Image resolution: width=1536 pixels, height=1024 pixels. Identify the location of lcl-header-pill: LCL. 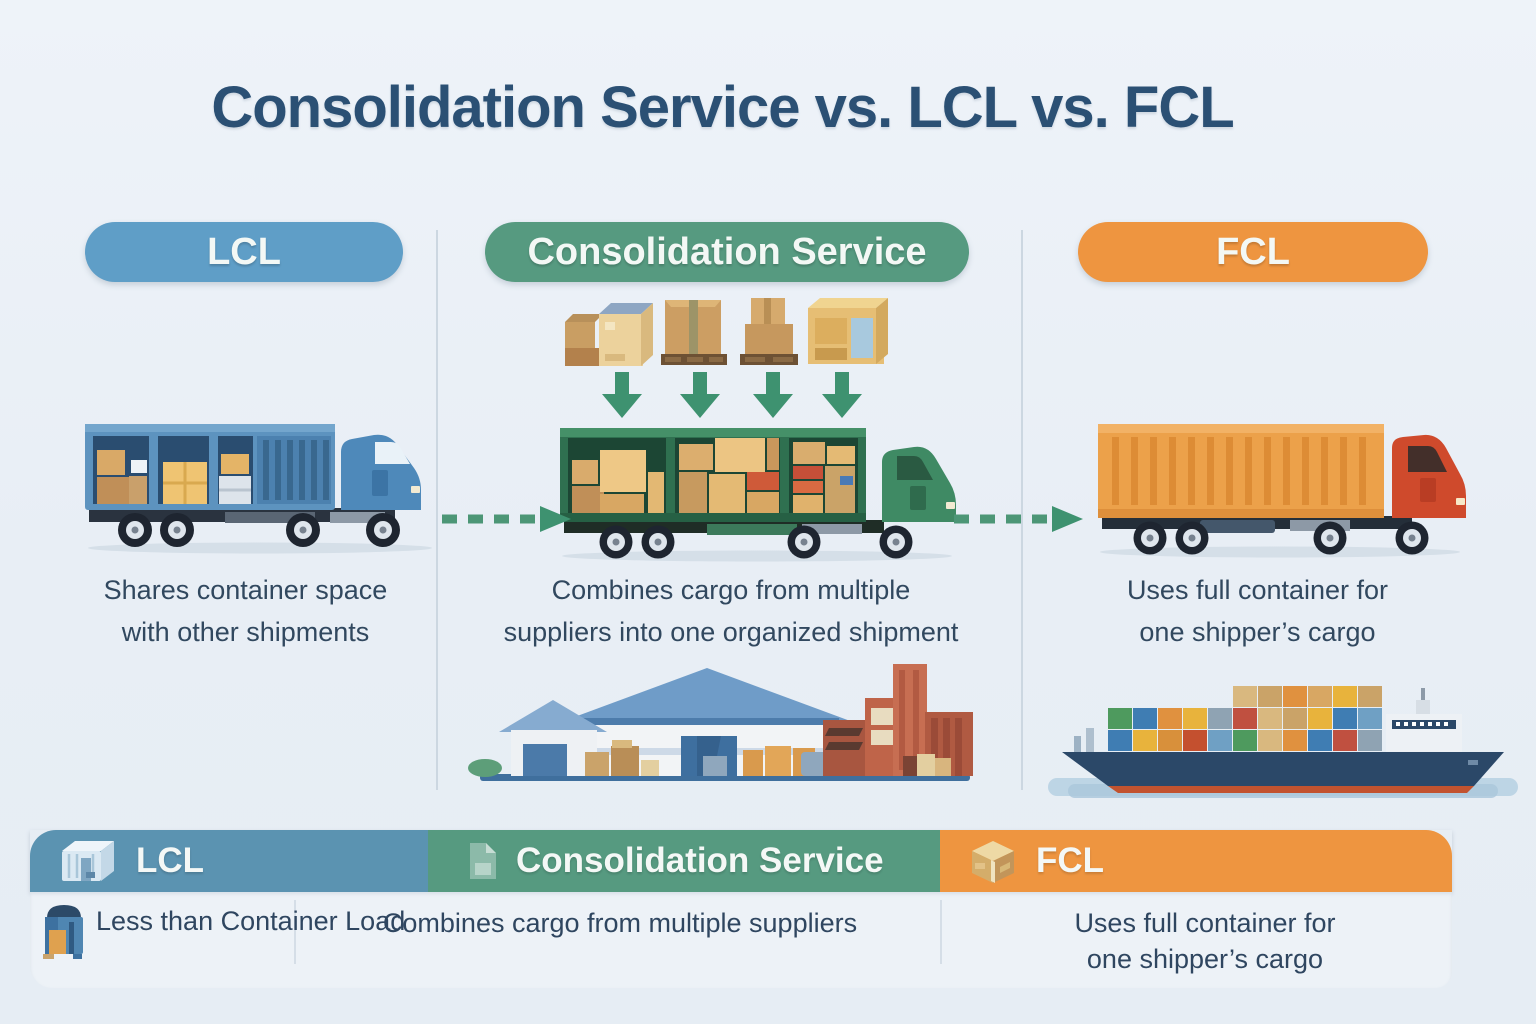
(244, 252).